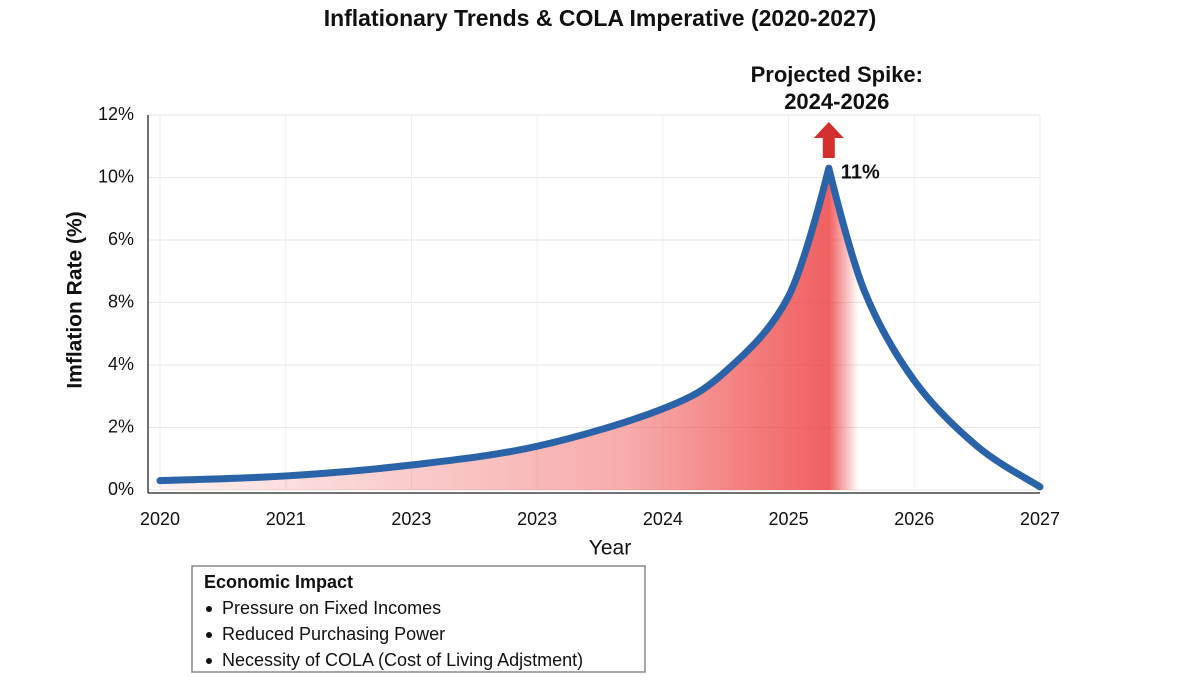 The image size is (1200, 685). I want to click on y-tick-label: 12%, so click(116, 114).